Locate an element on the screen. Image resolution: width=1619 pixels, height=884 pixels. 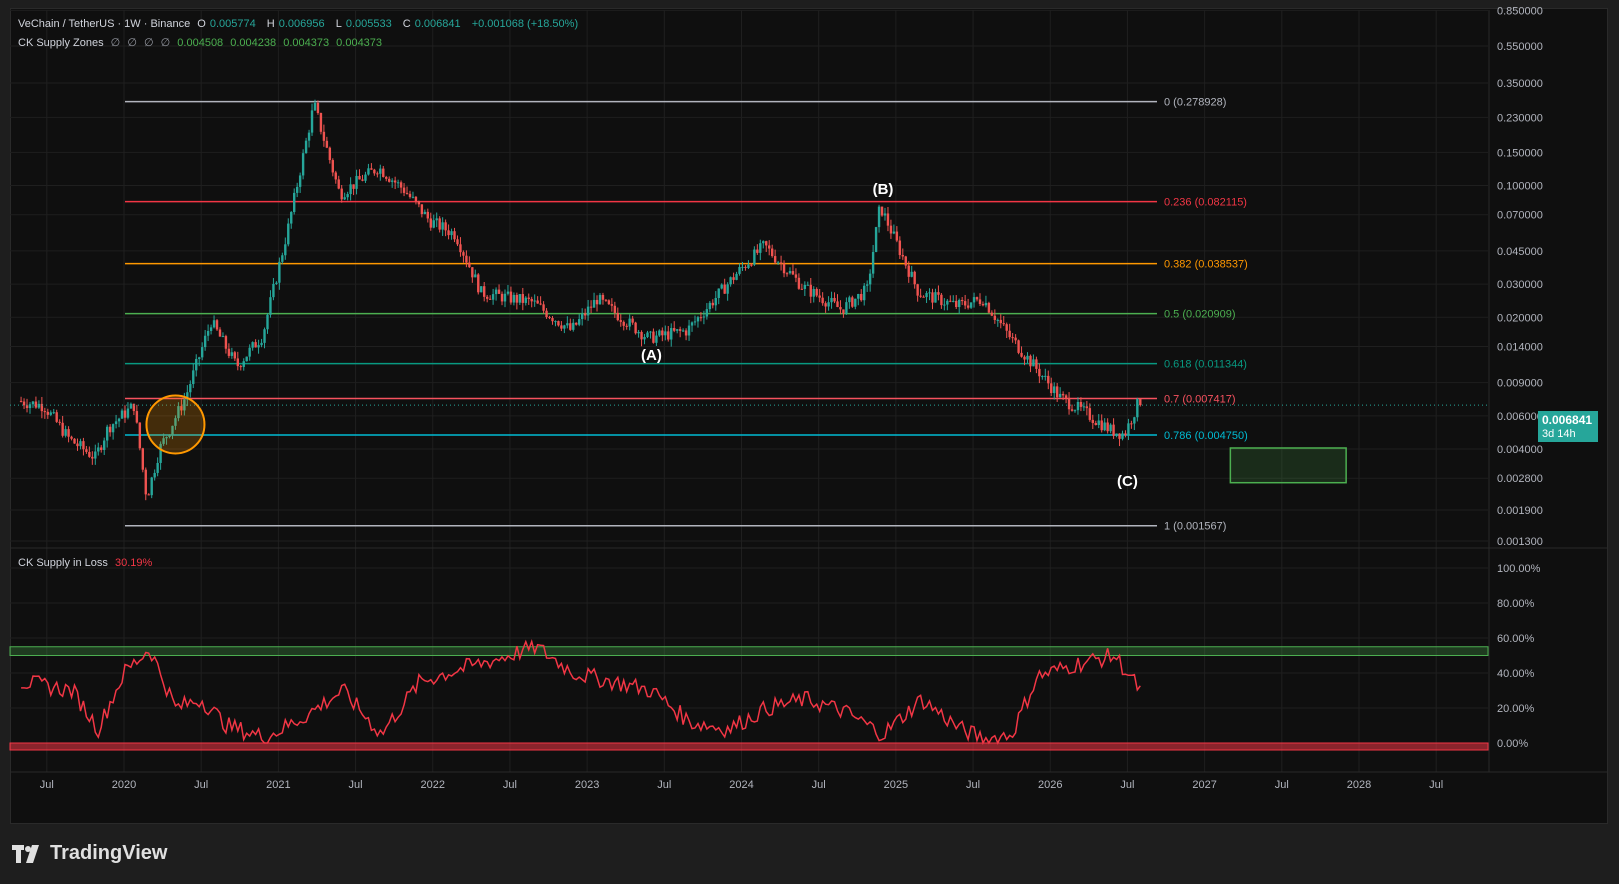
indicator-value: 0.004238 is located at coordinates (253, 43).